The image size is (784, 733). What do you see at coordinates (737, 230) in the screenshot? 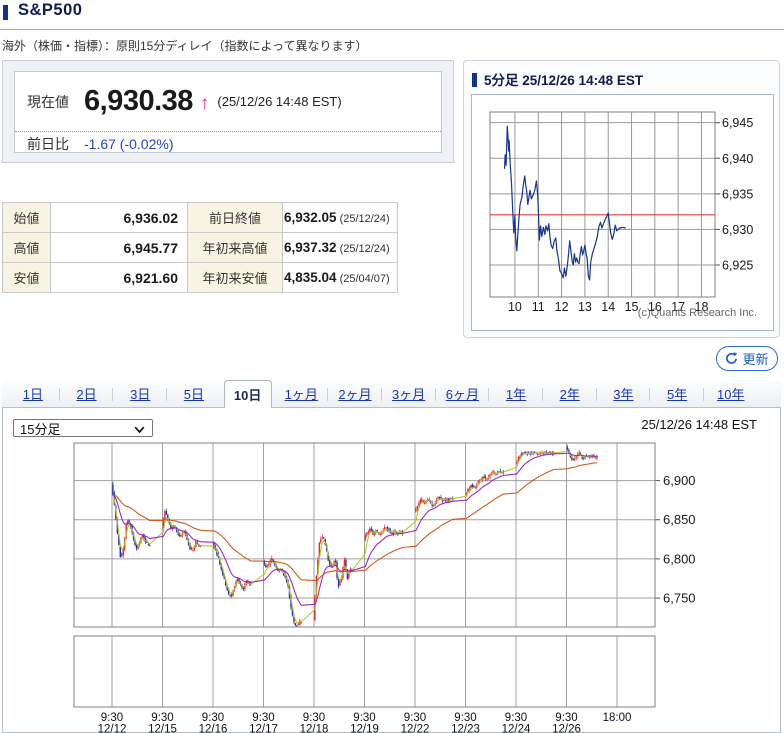
I see `svg-text: 6,930` at bounding box center [737, 230].